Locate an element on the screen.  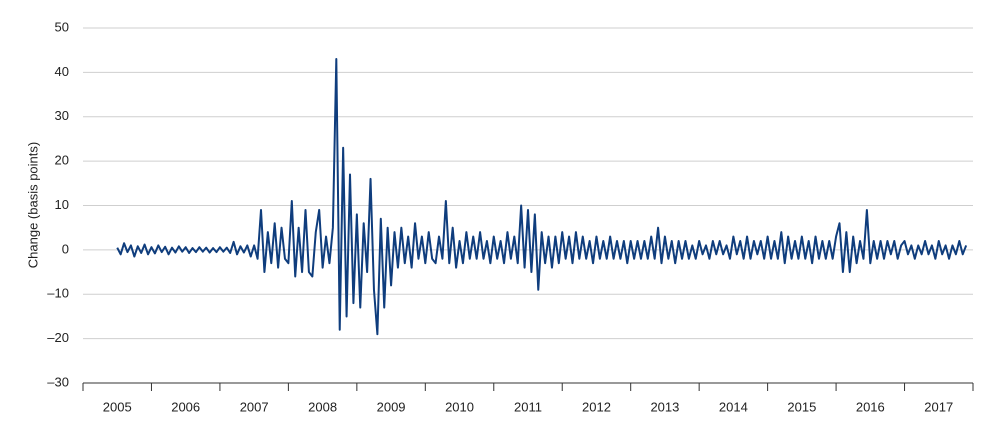
y-tick-label: 20 is located at coordinates (62, 160).